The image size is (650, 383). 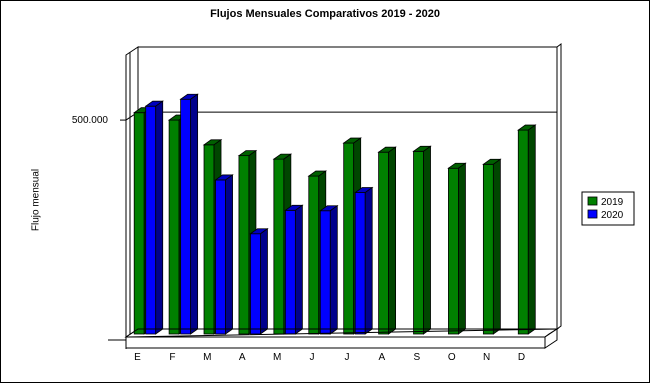 What do you see at coordinates (452, 357) in the screenshot?
I see `x-tick-label: O` at bounding box center [452, 357].